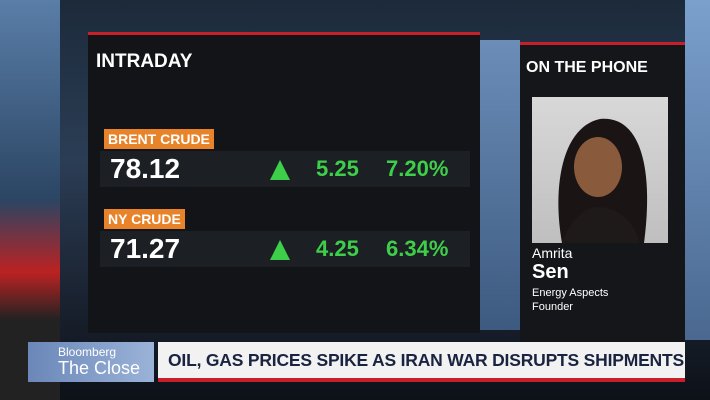 The width and height of the screenshot is (710, 400). I want to click on price: 71.27, so click(145, 248).